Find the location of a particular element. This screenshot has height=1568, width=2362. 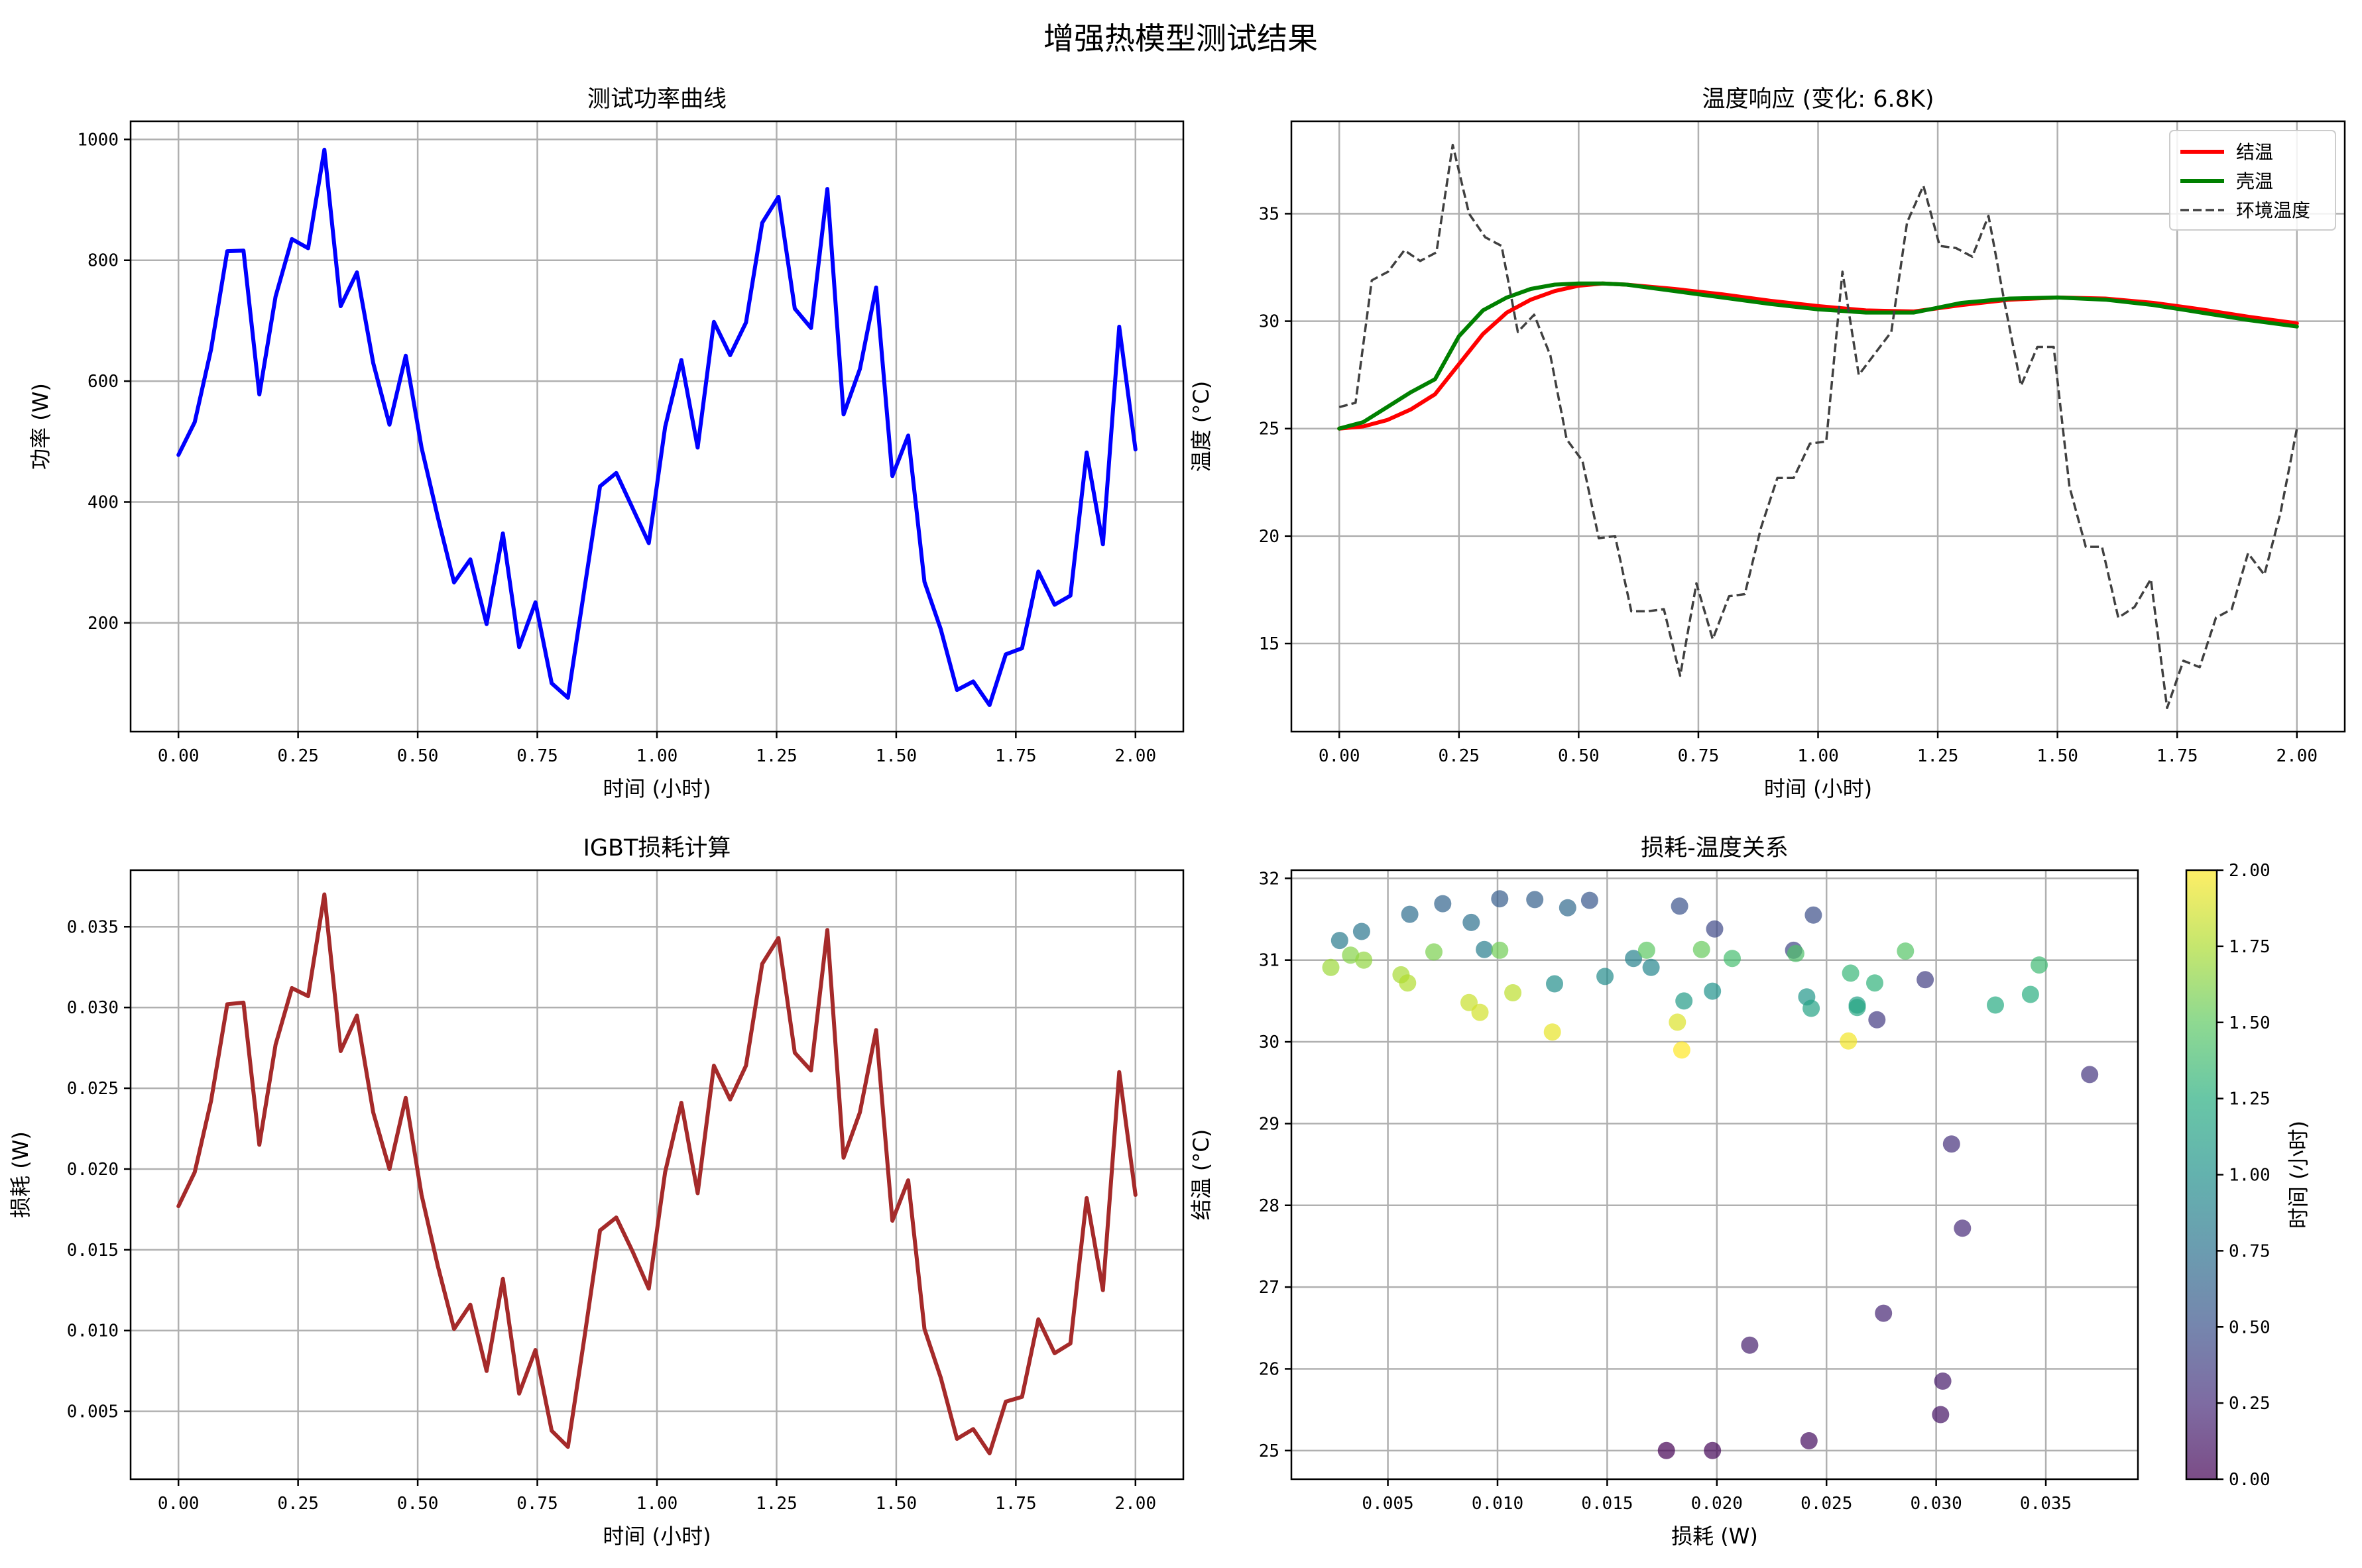

y-tick-label: 800 is located at coordinates (103, 261).